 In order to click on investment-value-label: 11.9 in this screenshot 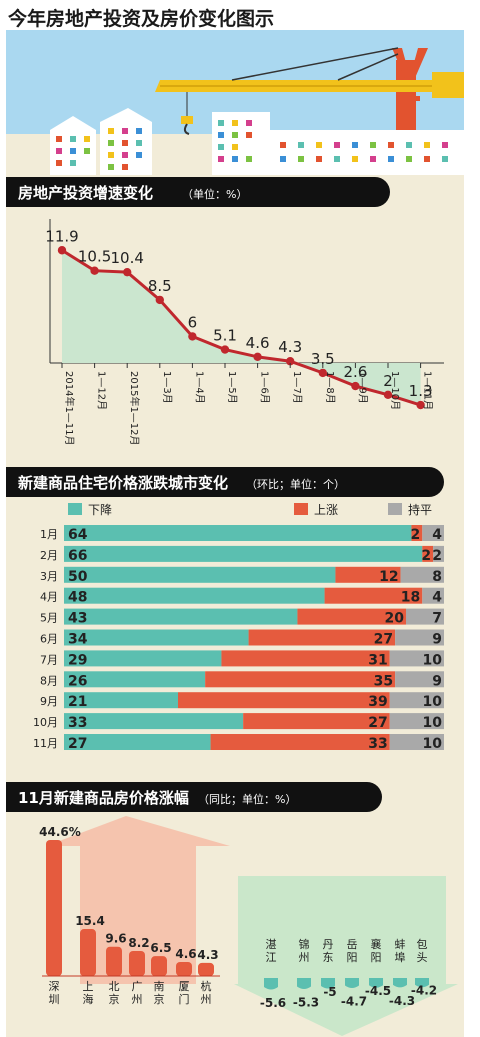, I will do `click(61, 236)`.